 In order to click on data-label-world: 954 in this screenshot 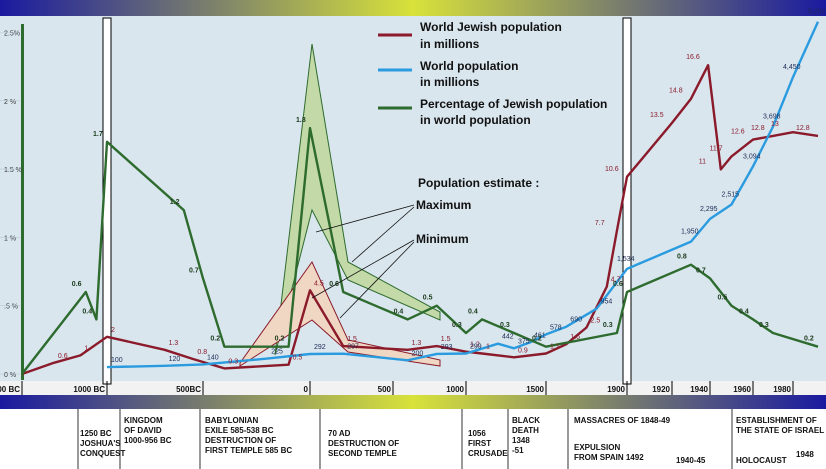, I will do `click(607, 302)`.